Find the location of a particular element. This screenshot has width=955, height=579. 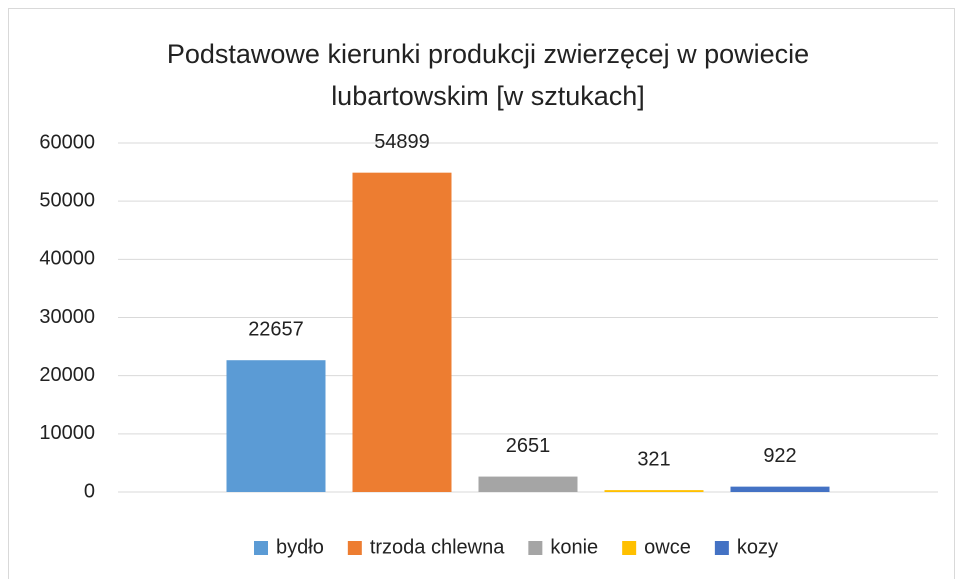

y-tick-label: 40000 is located at coordinates (67, 259).